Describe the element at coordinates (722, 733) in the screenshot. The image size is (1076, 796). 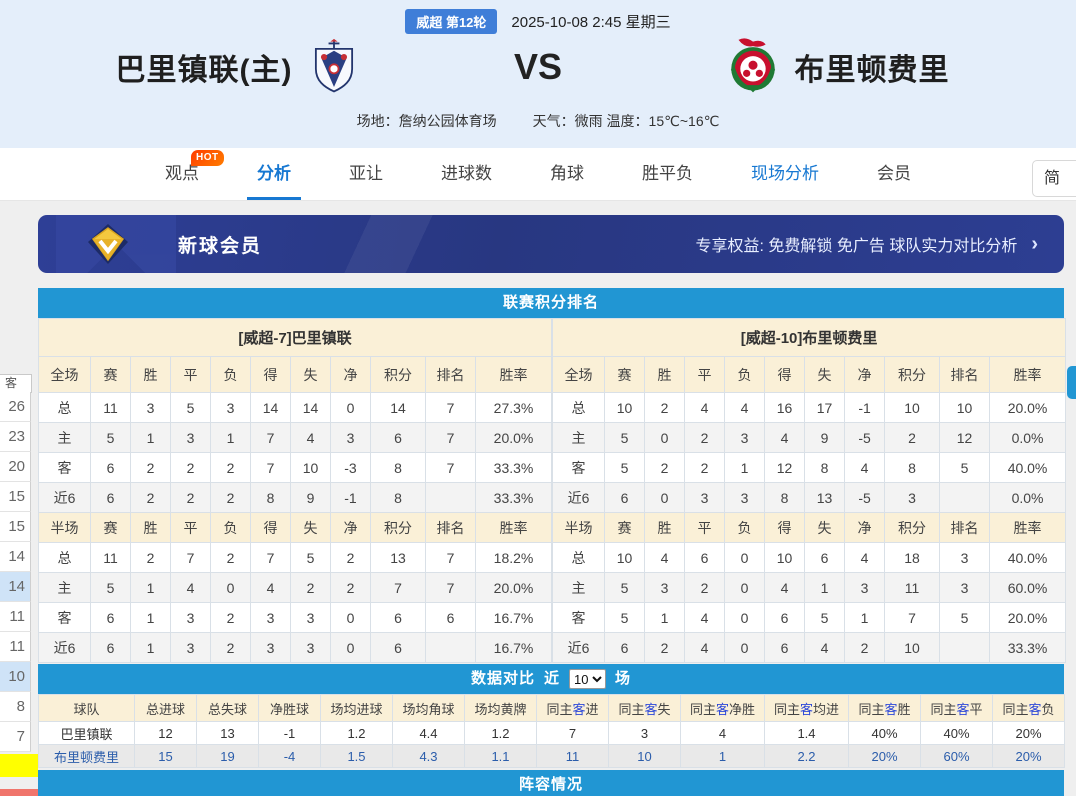
I see `comparison-cell: 4` at that location.